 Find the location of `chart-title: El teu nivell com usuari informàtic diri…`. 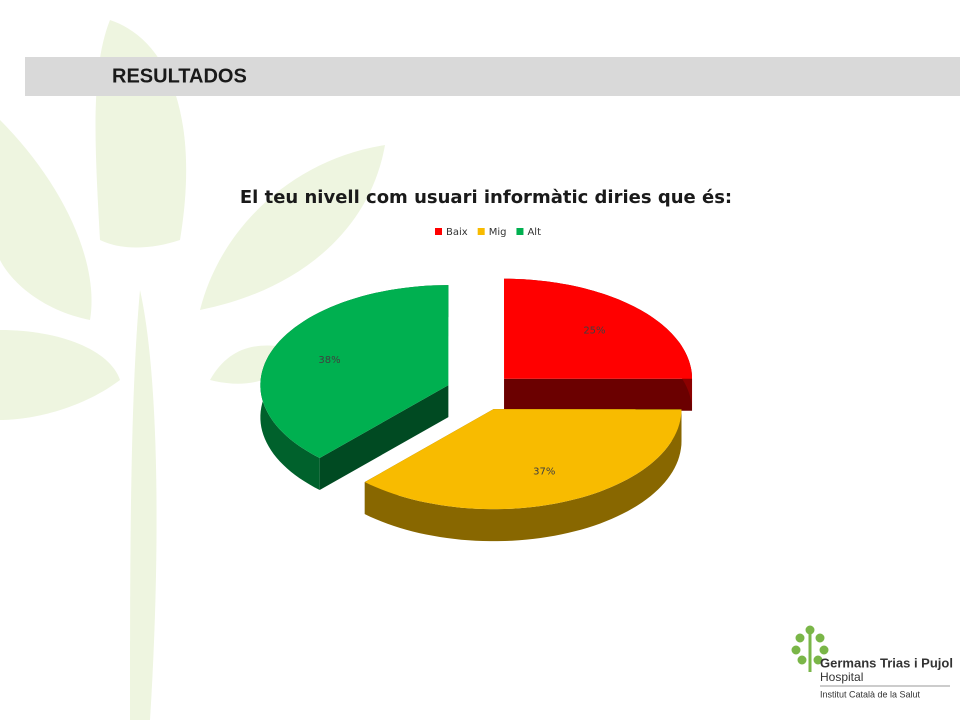

chart-title: El teu nivell com usuari informàtic diri… is located at coordinates (486, 197).